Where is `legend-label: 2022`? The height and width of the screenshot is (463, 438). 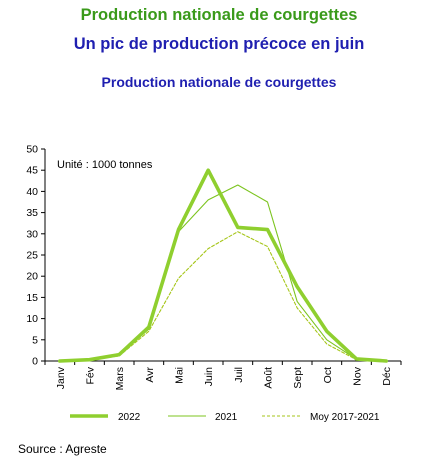 legend-label: 2022 is located at coordinates (129, 417).